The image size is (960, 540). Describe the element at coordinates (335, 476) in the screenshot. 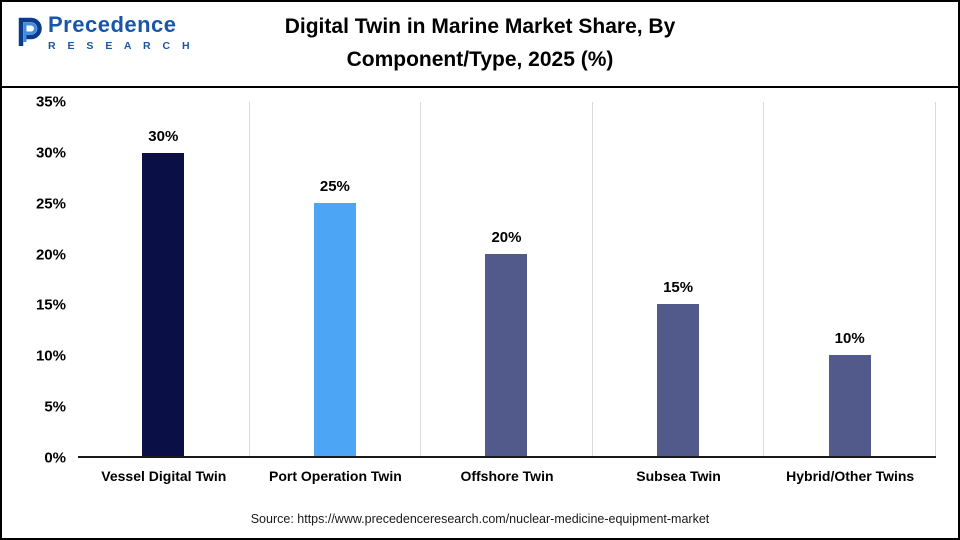

I see `x-category-label: Port Operation Twin` at that location.